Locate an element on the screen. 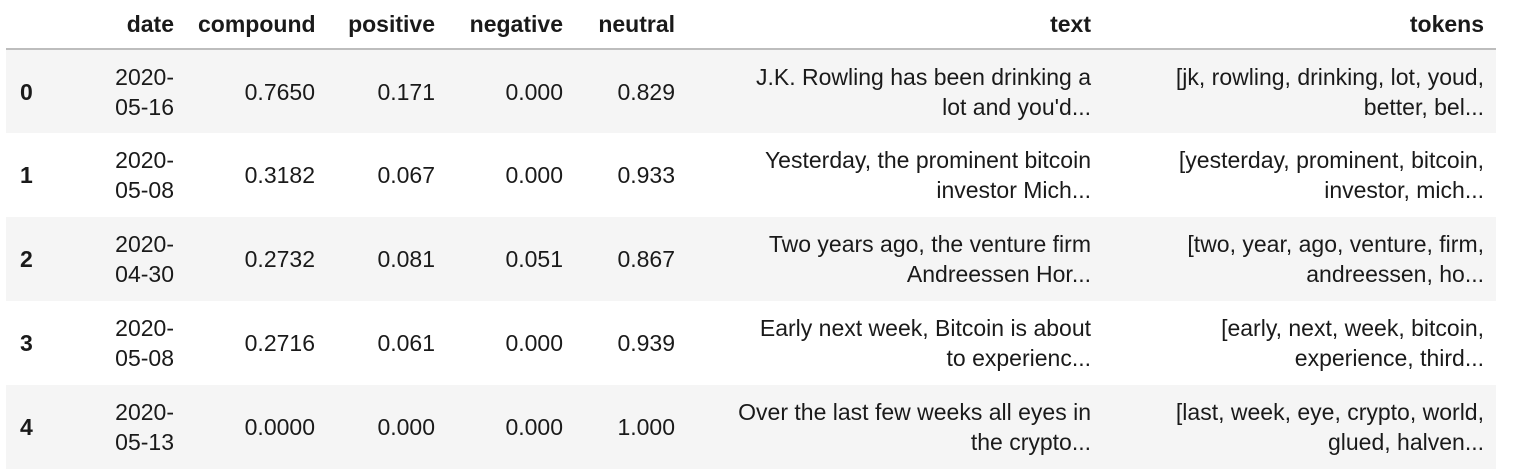  compound-cell: 0.3182 is located at coordinates (279, 175).